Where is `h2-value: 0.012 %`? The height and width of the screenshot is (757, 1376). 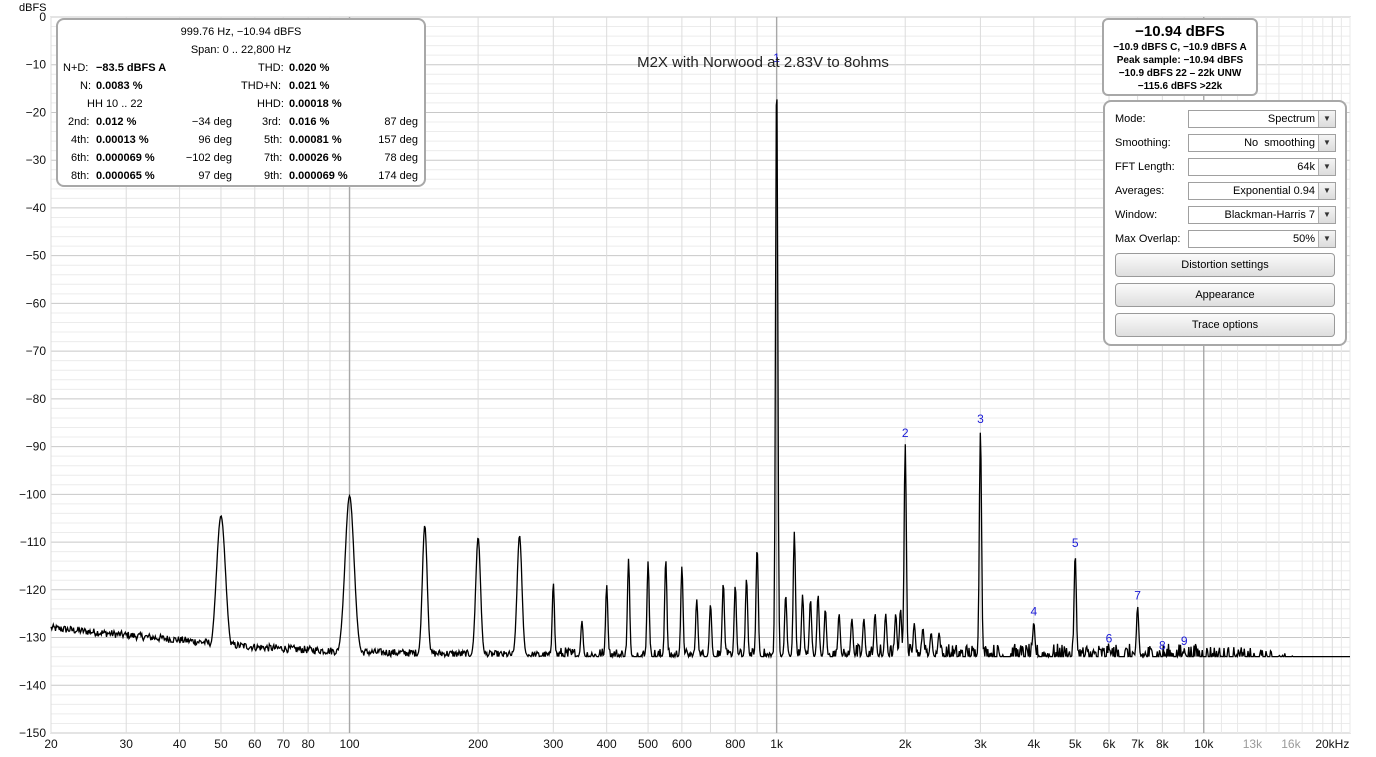
h2-value: 0.012 % is located at coordinates (116, 122).